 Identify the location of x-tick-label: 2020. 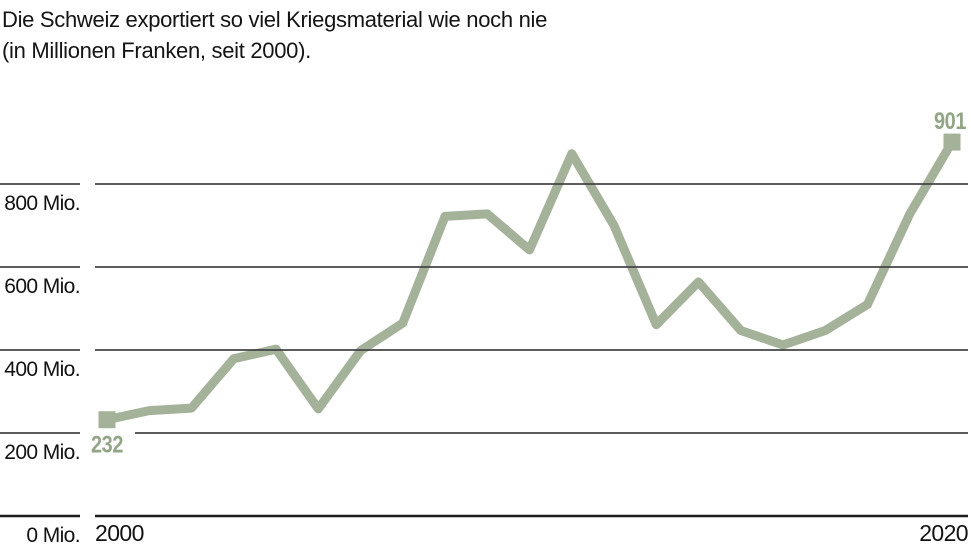
(943, 533).